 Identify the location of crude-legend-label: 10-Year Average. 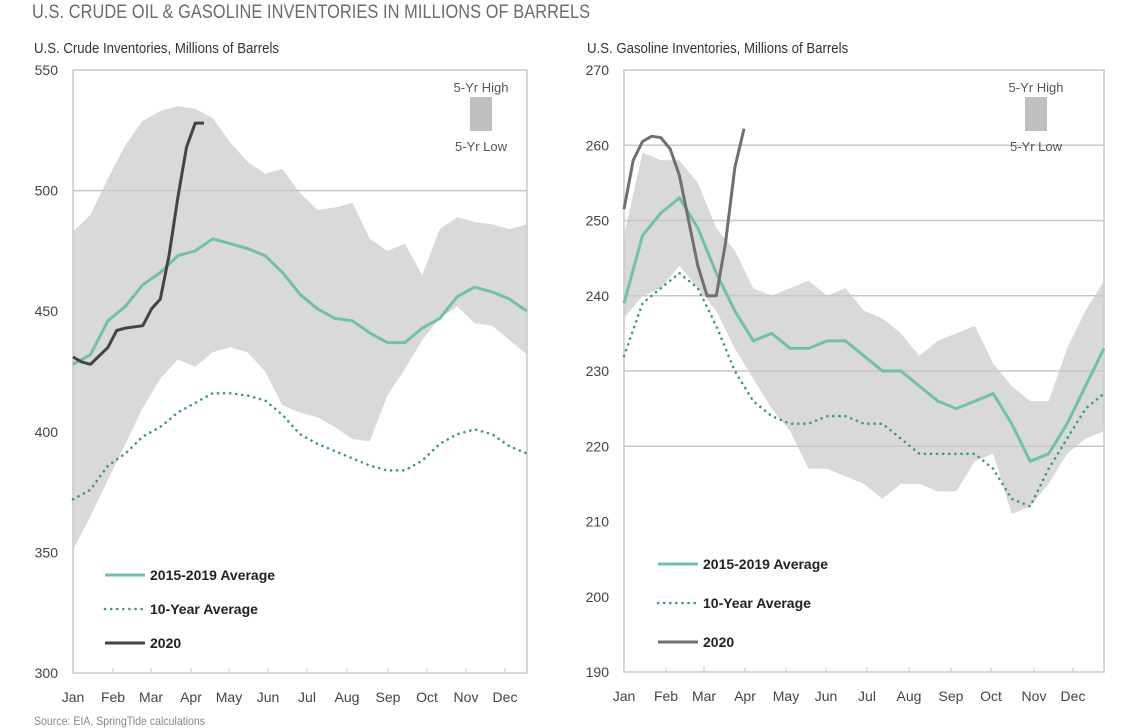
(204, 609).